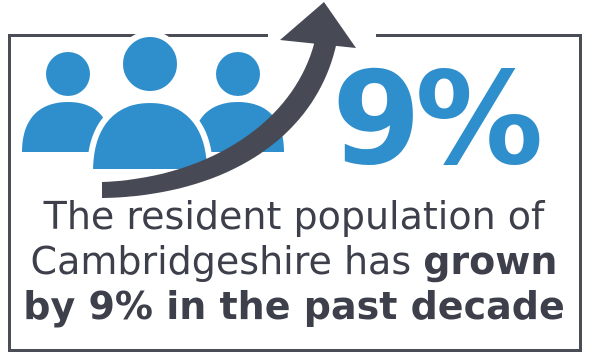  Describe the element at coordinates (294, 216) in the screenshot. I see `caption-line-1: The resident population of` at that location.